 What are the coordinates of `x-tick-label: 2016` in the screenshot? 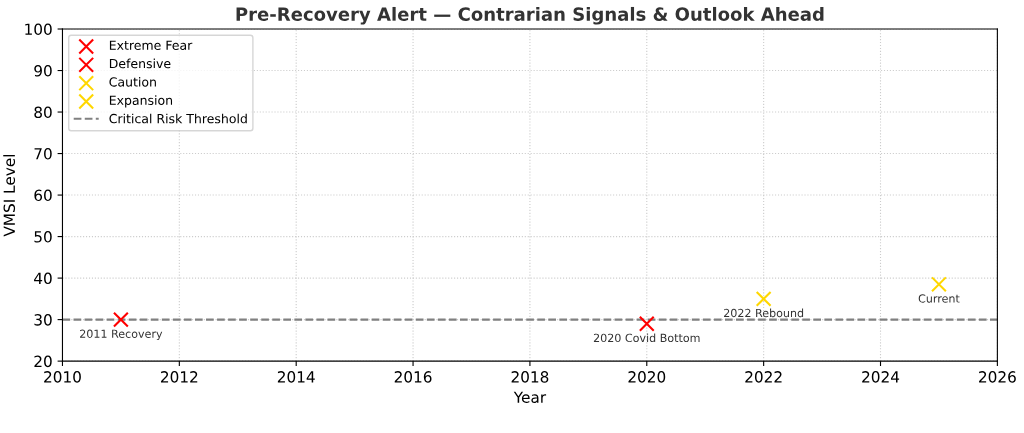 It's located at (413, 377).